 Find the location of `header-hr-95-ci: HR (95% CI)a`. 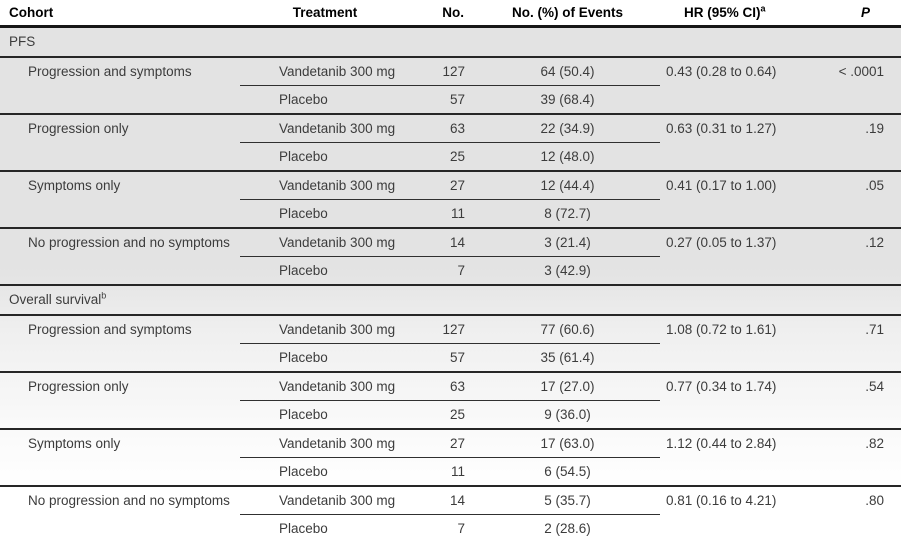

header-hr-95-ci: HR (95% CI)a is located at coordinates (745, 13).